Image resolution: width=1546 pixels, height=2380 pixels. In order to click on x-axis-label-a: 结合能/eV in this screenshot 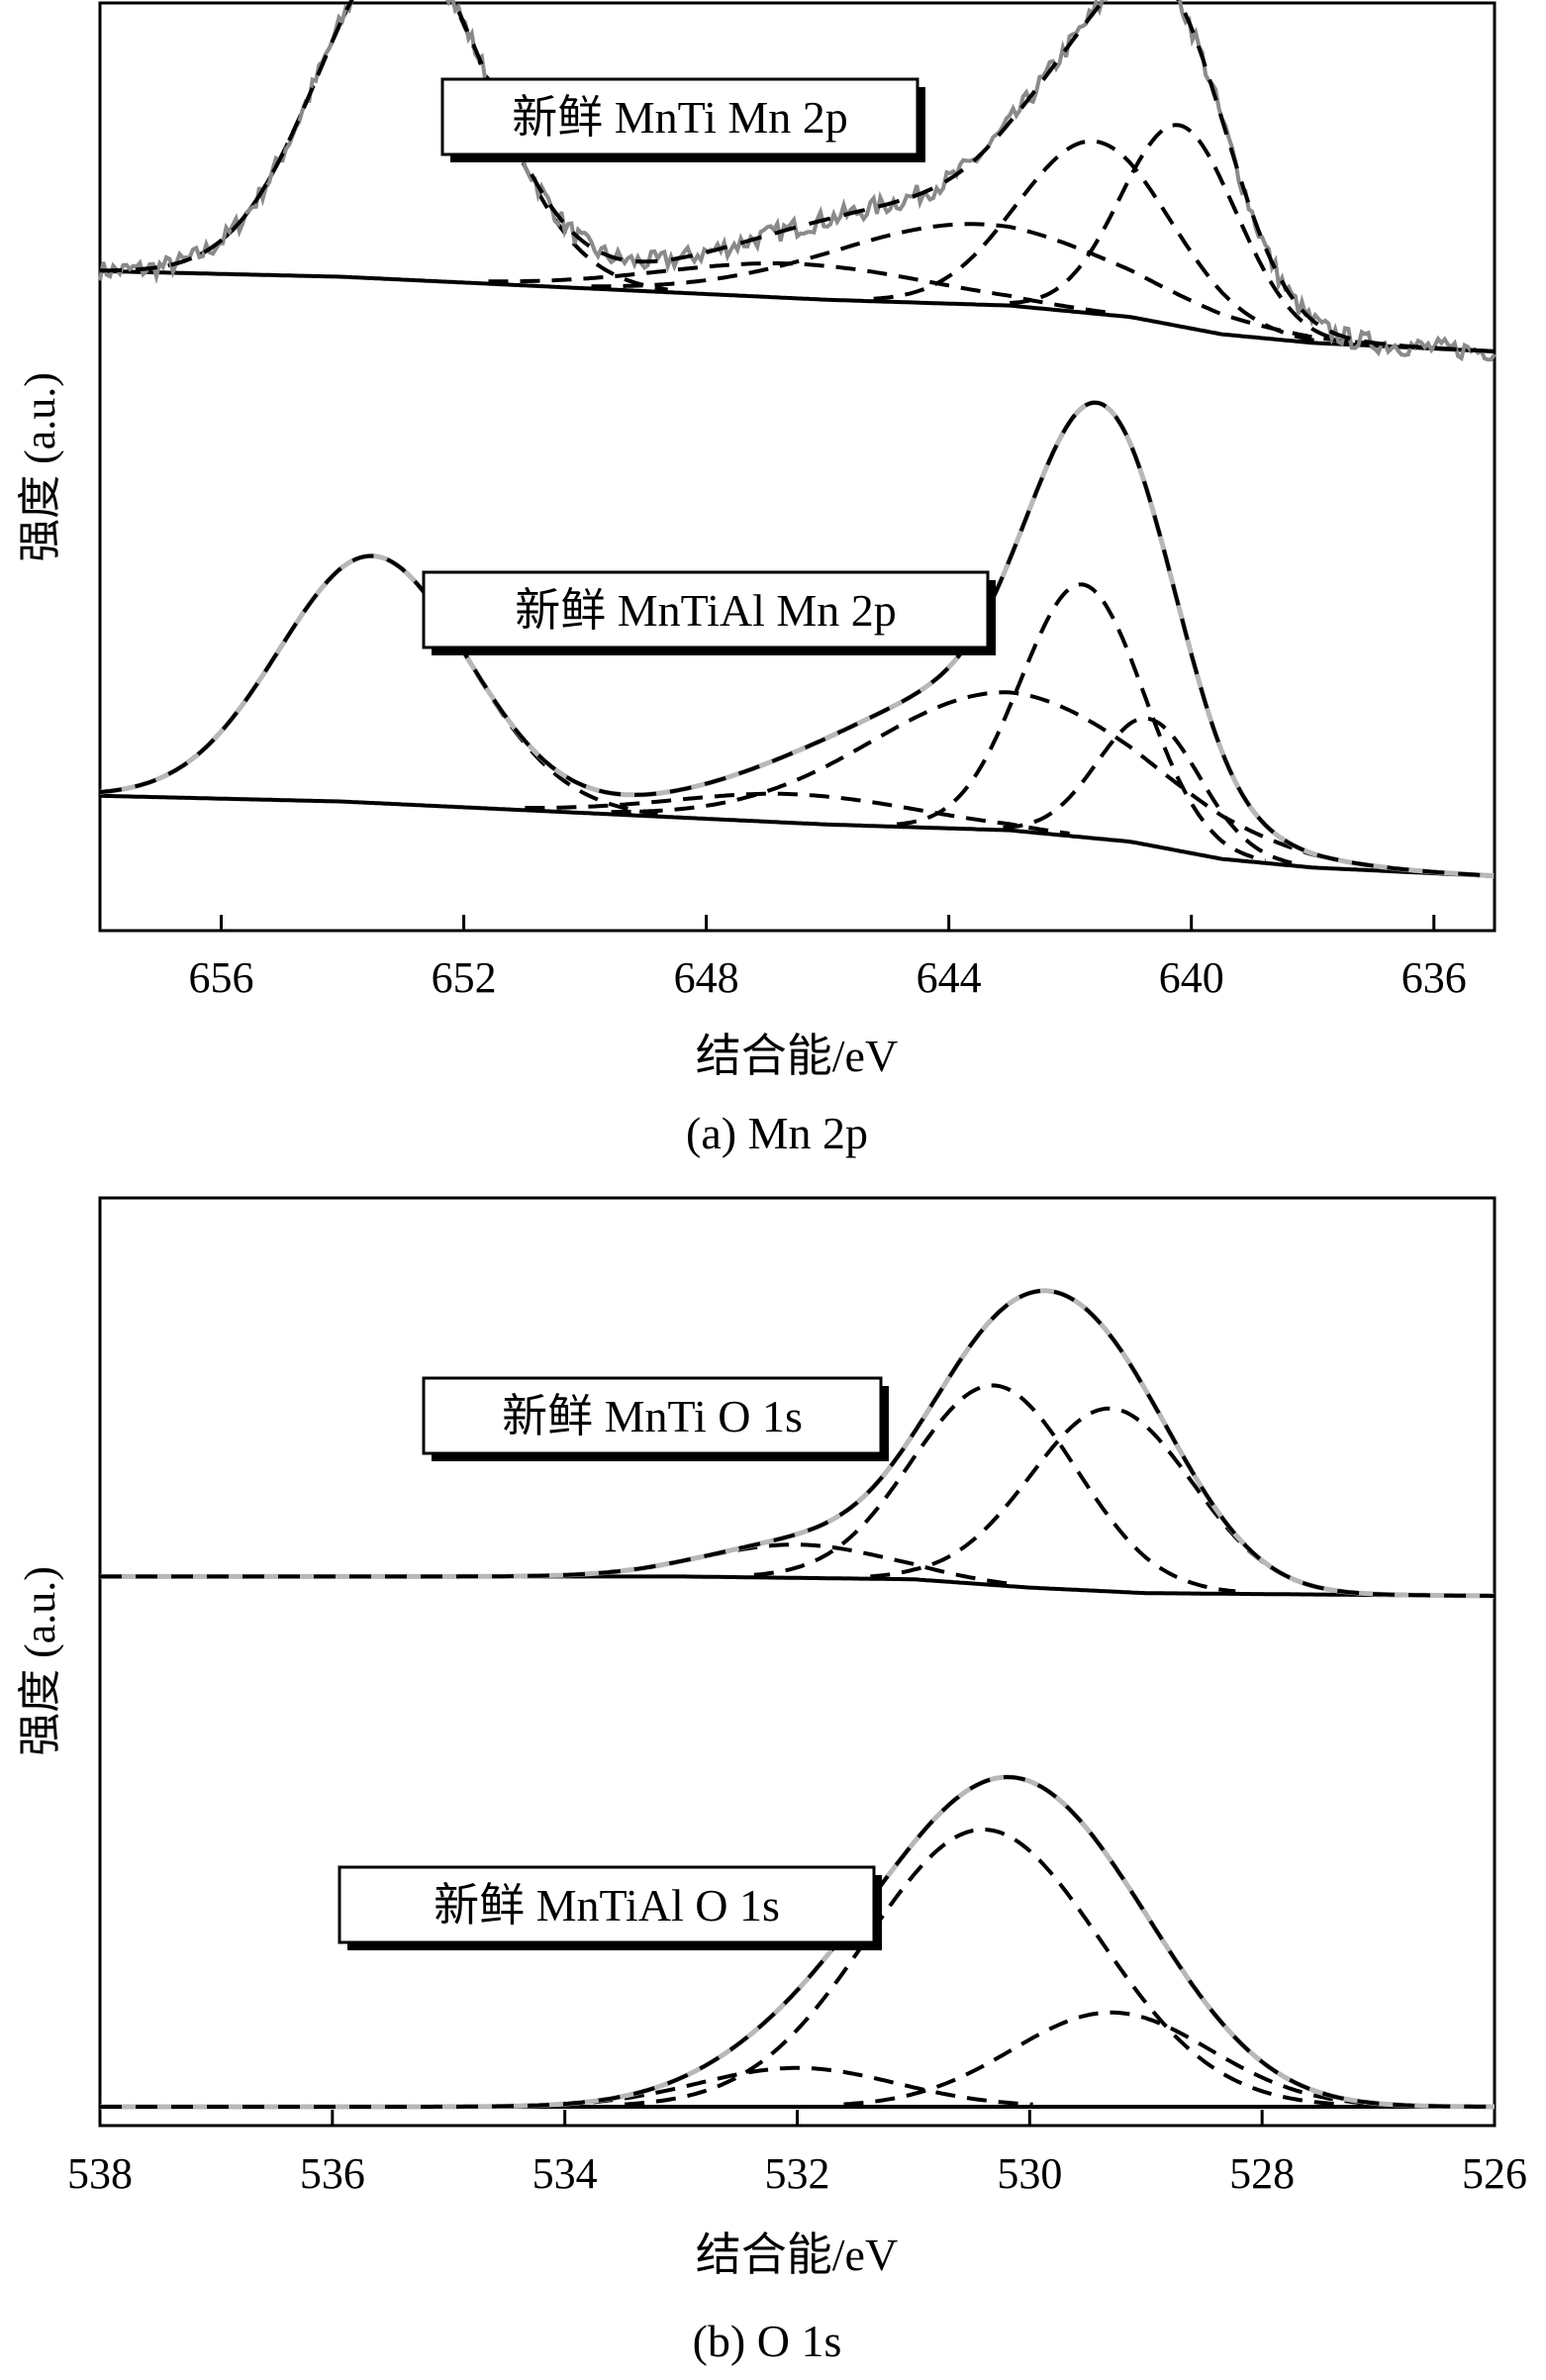, I will do `click(797, 1056)`.